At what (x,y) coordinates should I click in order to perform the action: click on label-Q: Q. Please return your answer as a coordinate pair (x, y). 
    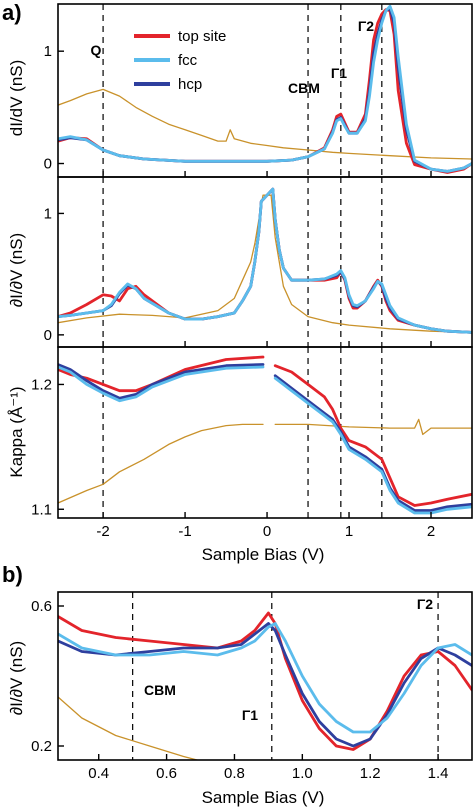
    Looking at the image, I should click on (96, 50).